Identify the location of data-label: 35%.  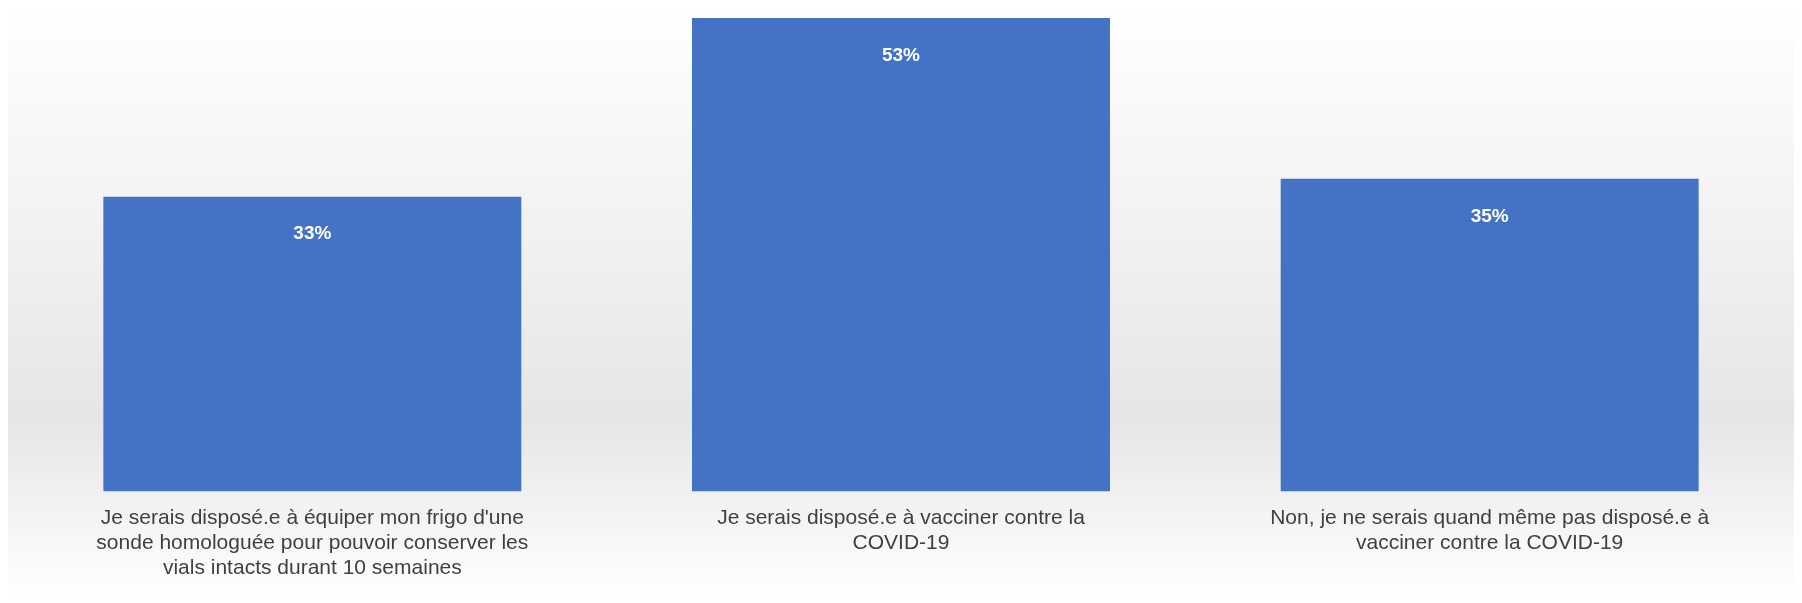
(1489, 215).